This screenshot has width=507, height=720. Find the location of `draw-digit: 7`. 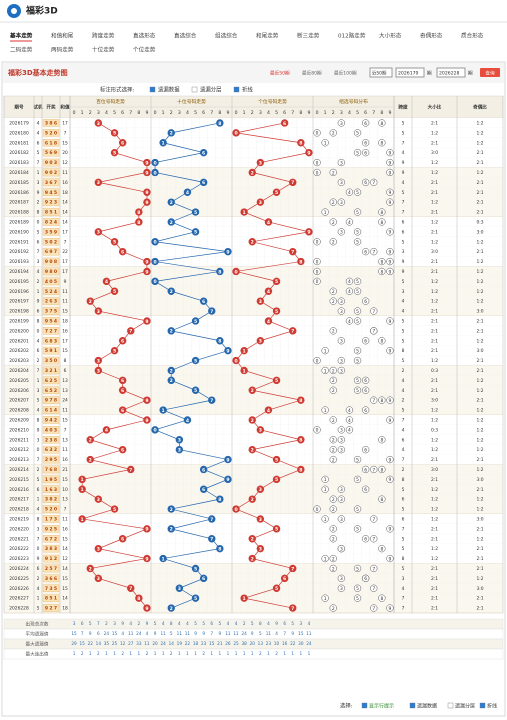

draw-digit: 7 is located at coordinates (50, 519).